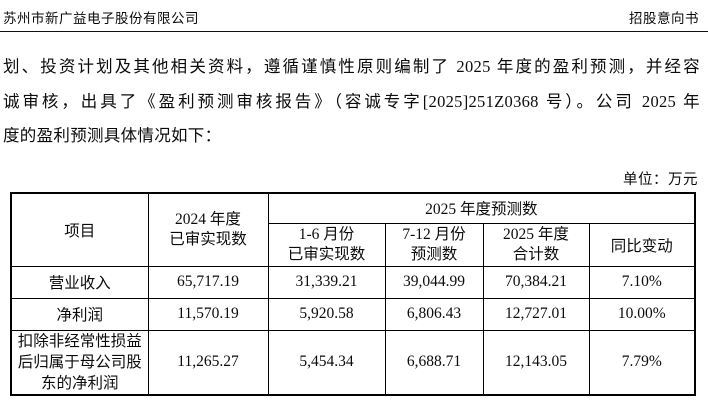 The width and height of the screenshot is (708, 402). I want to click on col-header-h2-forecast: 7-12 月份 预测数, so click(434, 244).